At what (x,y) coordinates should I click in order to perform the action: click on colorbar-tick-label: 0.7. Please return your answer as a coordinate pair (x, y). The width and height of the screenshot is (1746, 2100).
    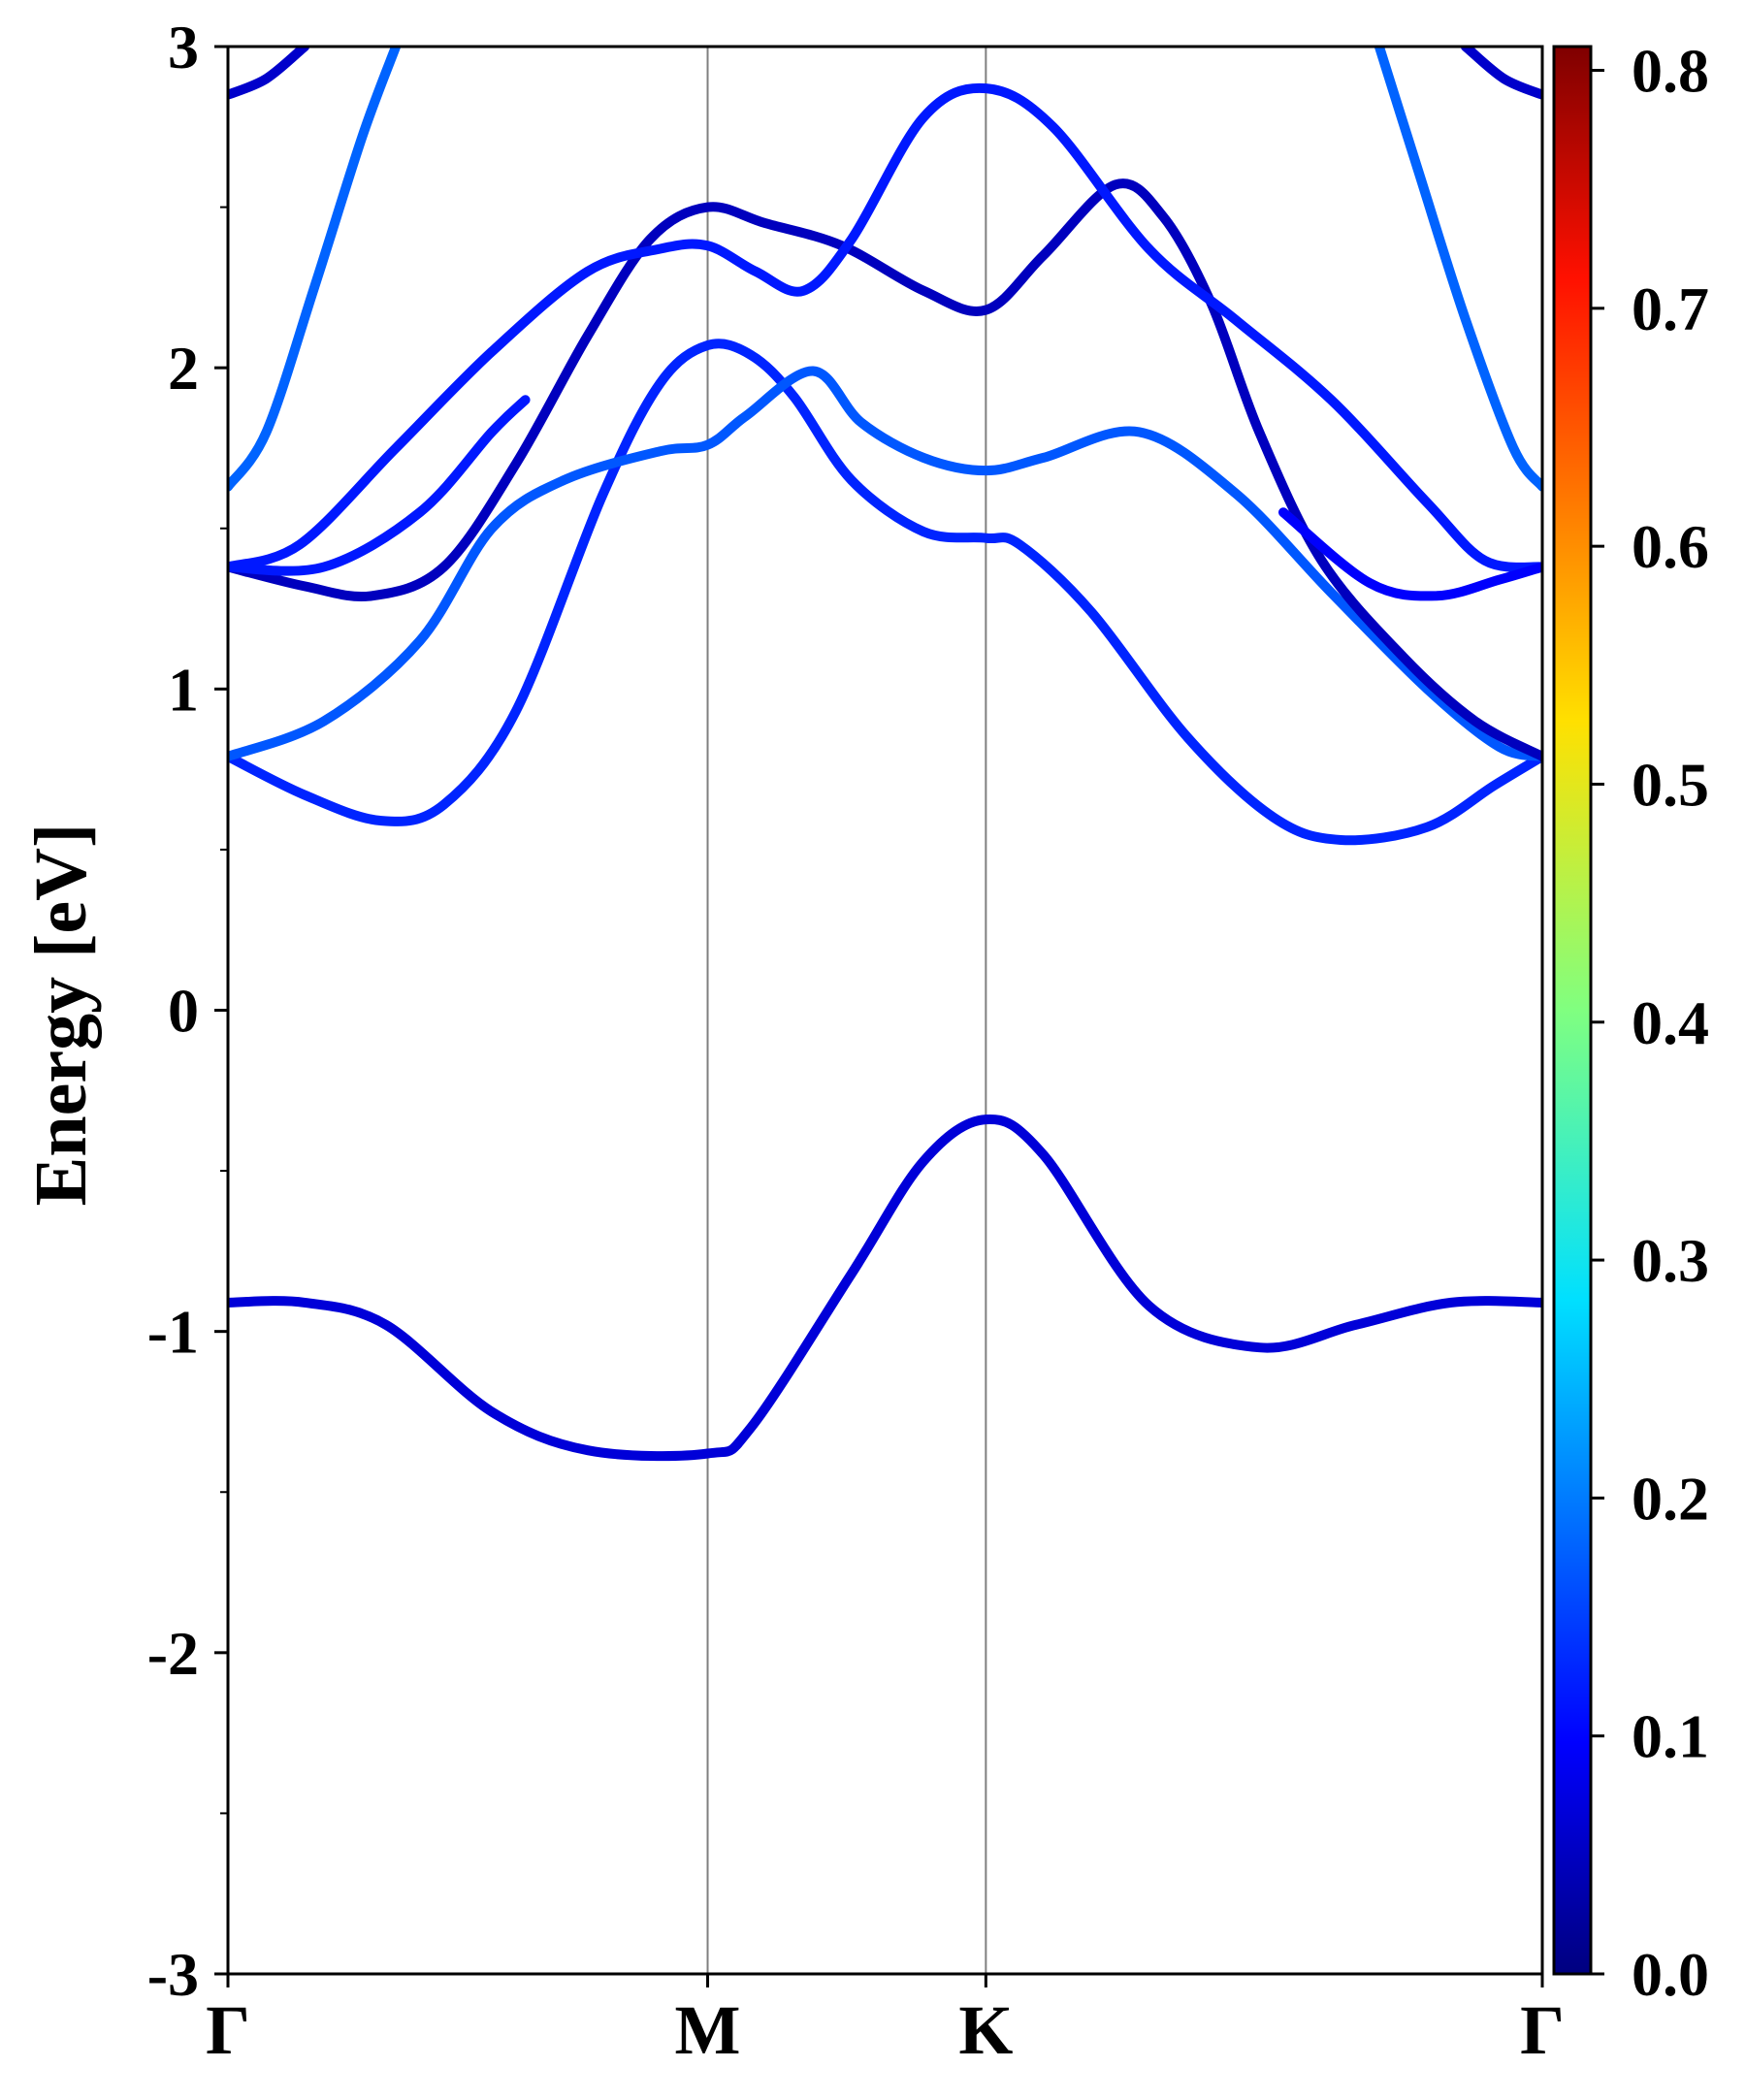
    Looking at the image, I should click on (1670, 309).